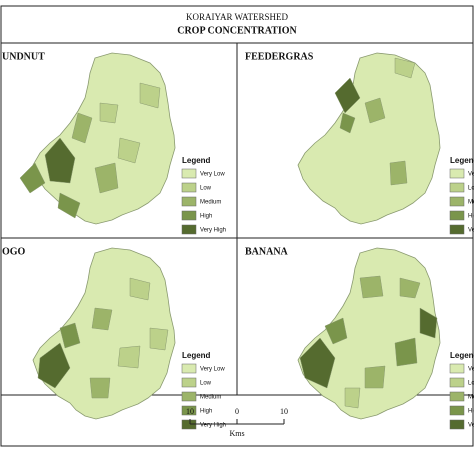 This screenshot has height=474, width=474. What do you see at coordinates (23, 56) in the screenshot?
I see `panel-title: UNDNUT` at bounding box center [23, 56].